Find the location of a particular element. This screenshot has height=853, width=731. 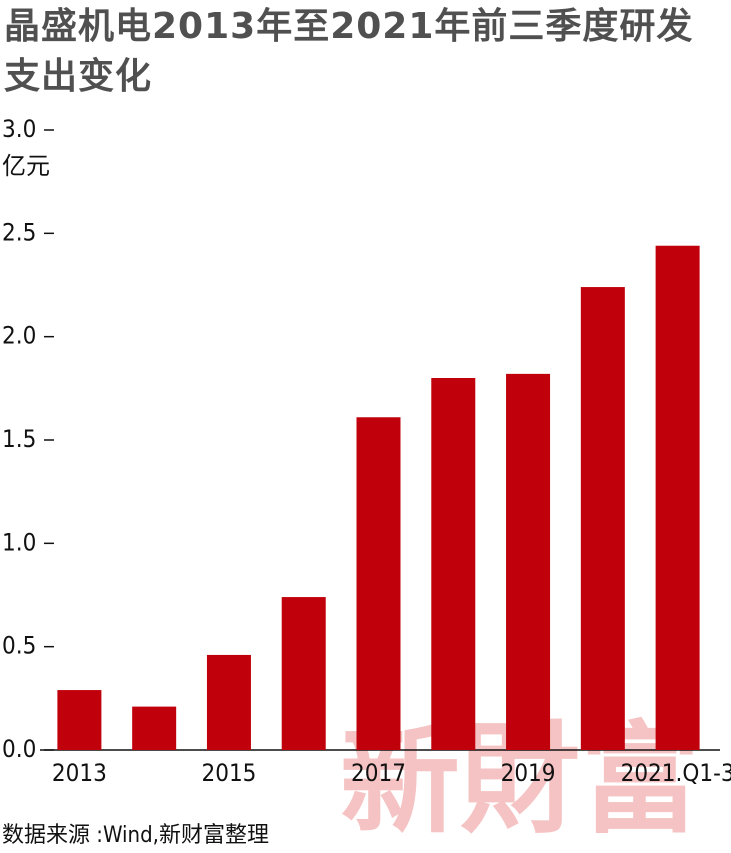

x-tick-label: 2015 is located at coordinates (228, 773).